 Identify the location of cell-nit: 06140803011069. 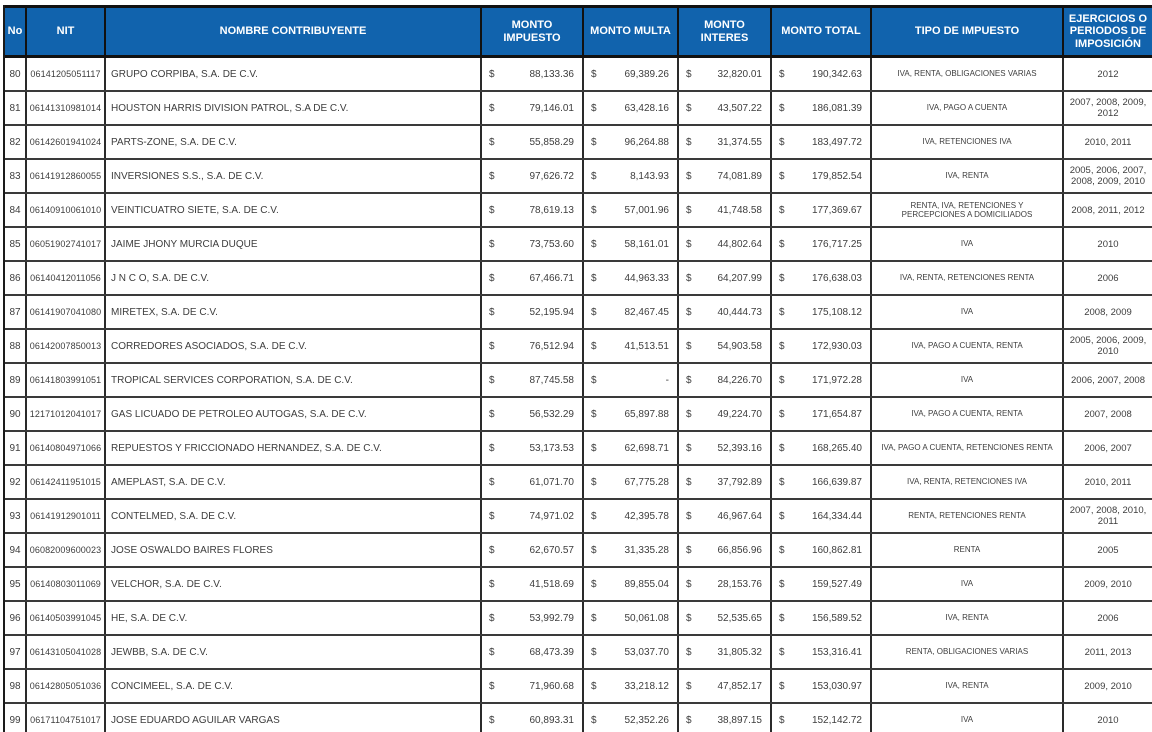
(66, 584).